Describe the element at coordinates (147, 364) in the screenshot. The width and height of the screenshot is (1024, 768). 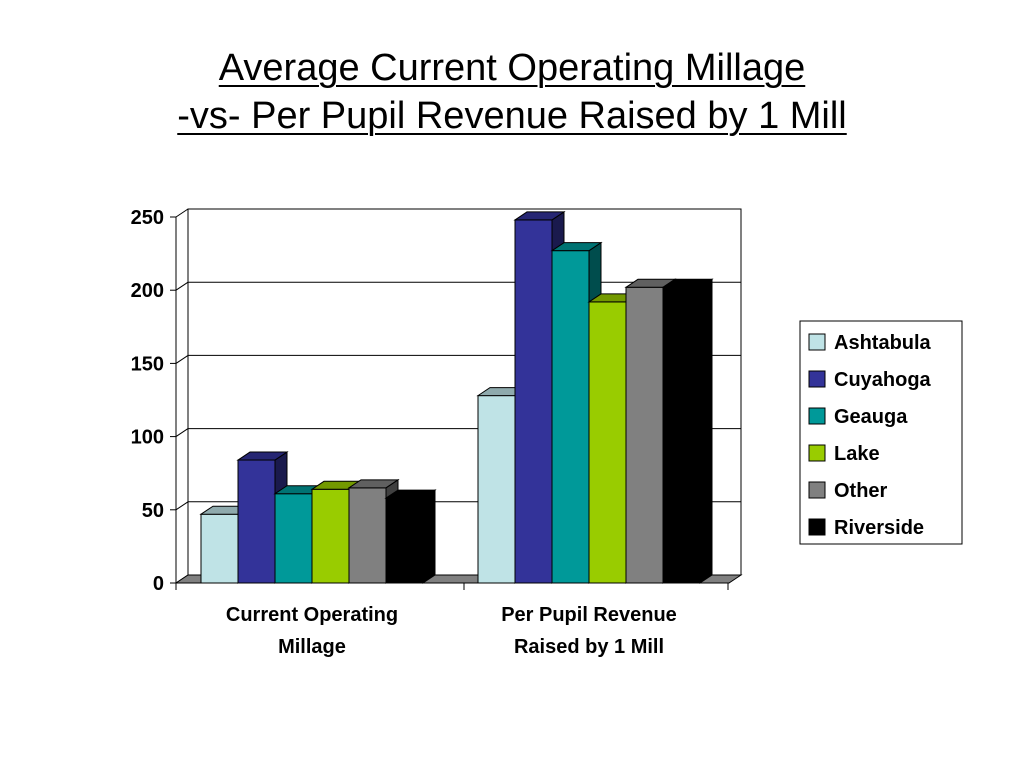
I see `y-tick-label: 150` at that location.